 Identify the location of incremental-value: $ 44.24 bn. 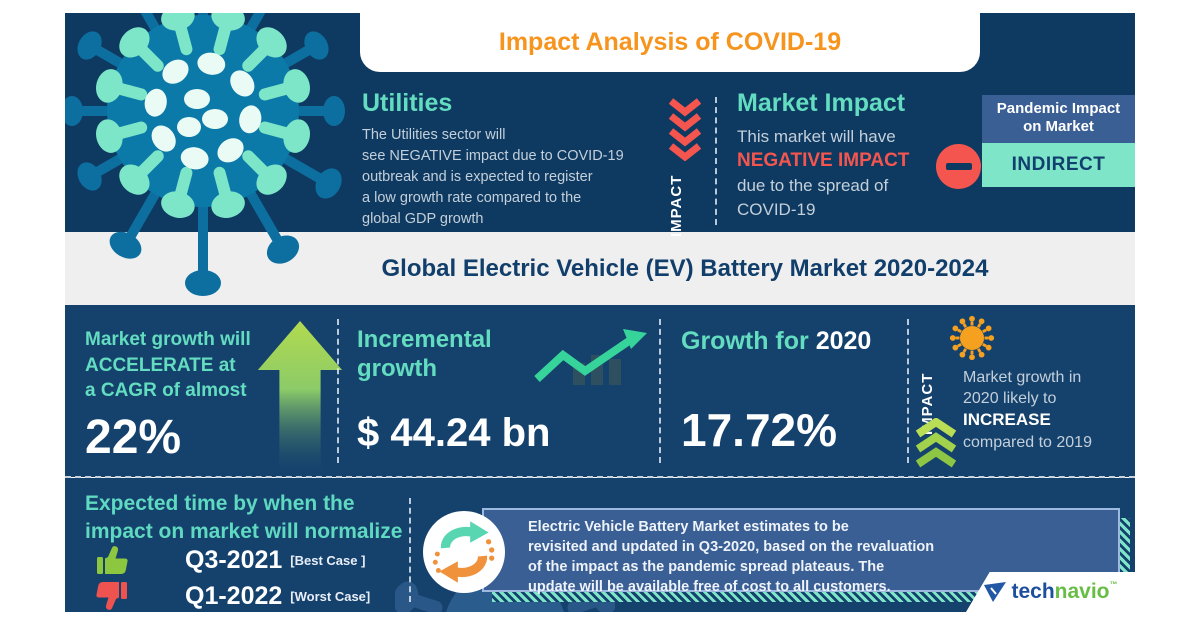
(454, 433).